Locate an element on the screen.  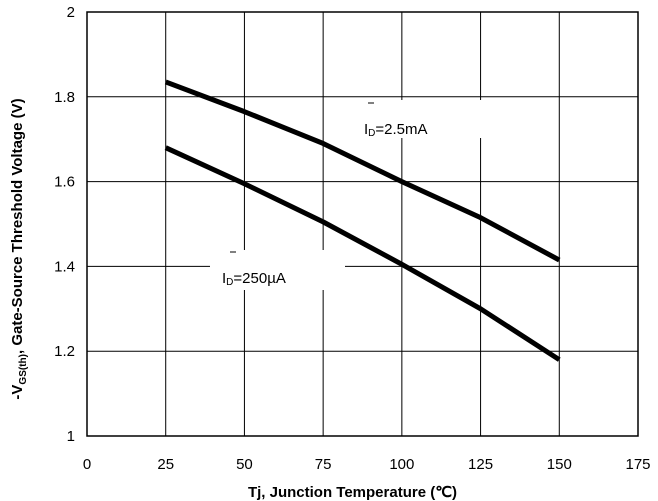
x-tick-label: 125 is located at coordinates (480, 464).